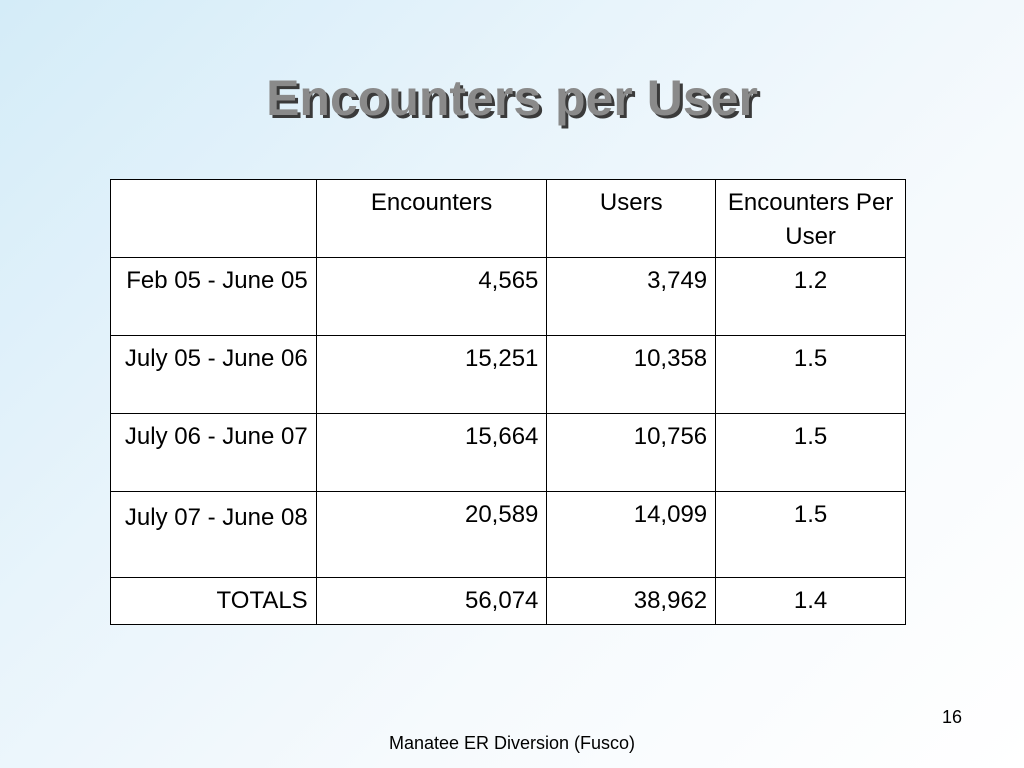  Describe the element at coordinates (631, 601) in the screenshot. I see `users-cell: 38,962` at that location.